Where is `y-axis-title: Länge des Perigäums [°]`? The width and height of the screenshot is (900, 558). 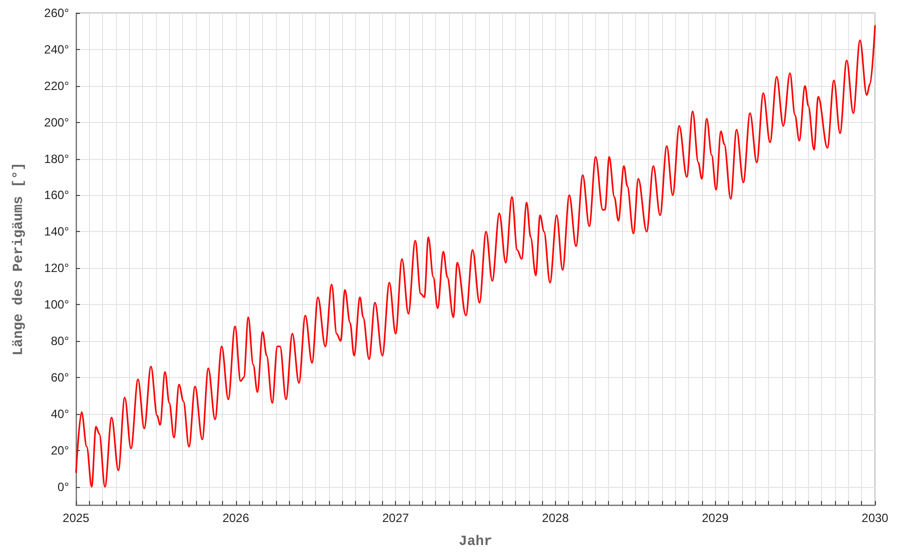
y-axis-title: Länge des Perigäums [°] is located at coordinates (19, 259).